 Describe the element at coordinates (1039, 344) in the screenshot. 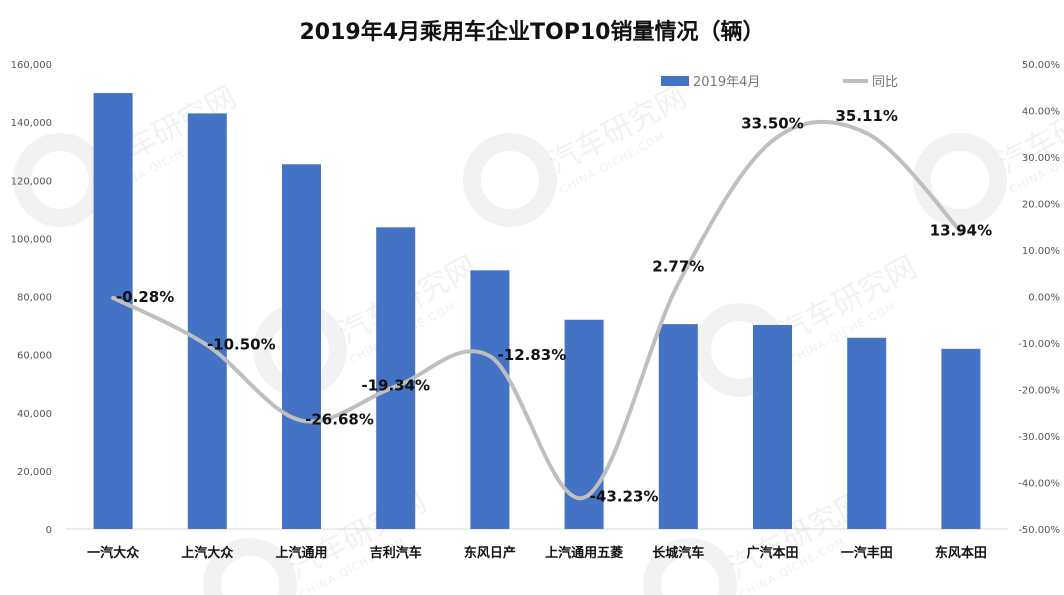

I see `y-right-tick-label: -10.00%` at that location.